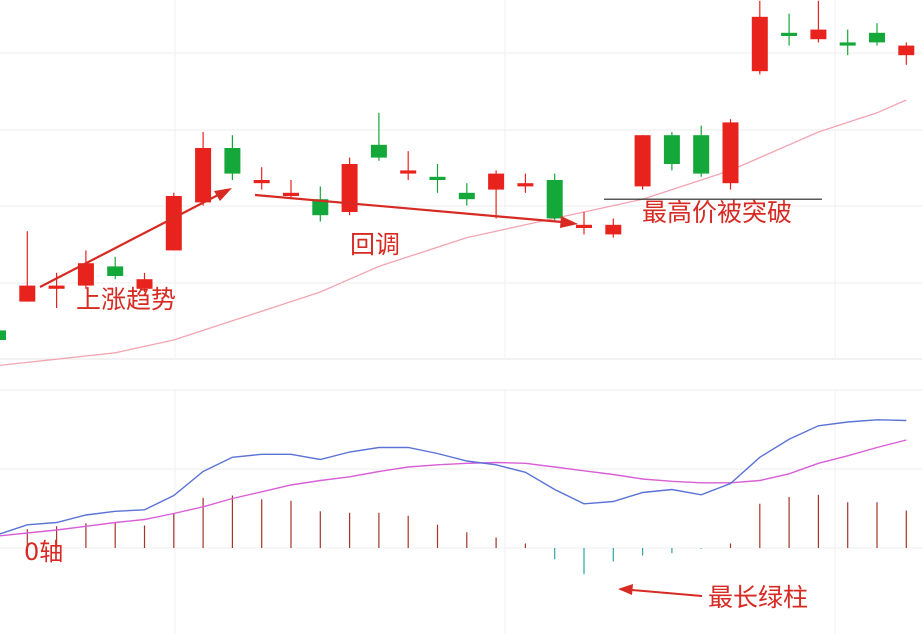 The height and width of the screenshot is (634, 922). I want to click on pullback-arrow, so click(416, 210).